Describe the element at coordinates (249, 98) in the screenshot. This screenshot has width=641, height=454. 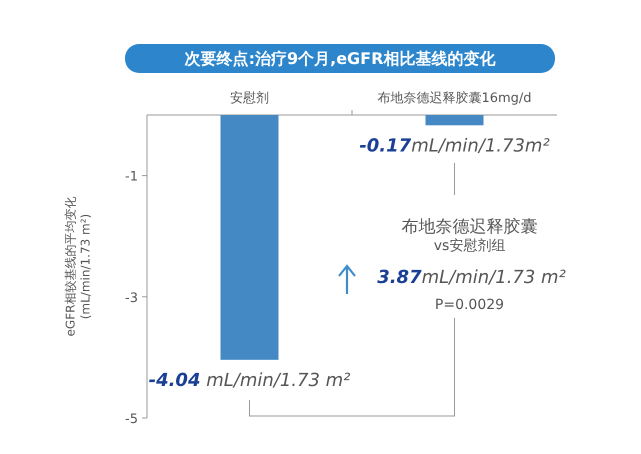
I see `x-tick-label: 安慰剂` at that location.